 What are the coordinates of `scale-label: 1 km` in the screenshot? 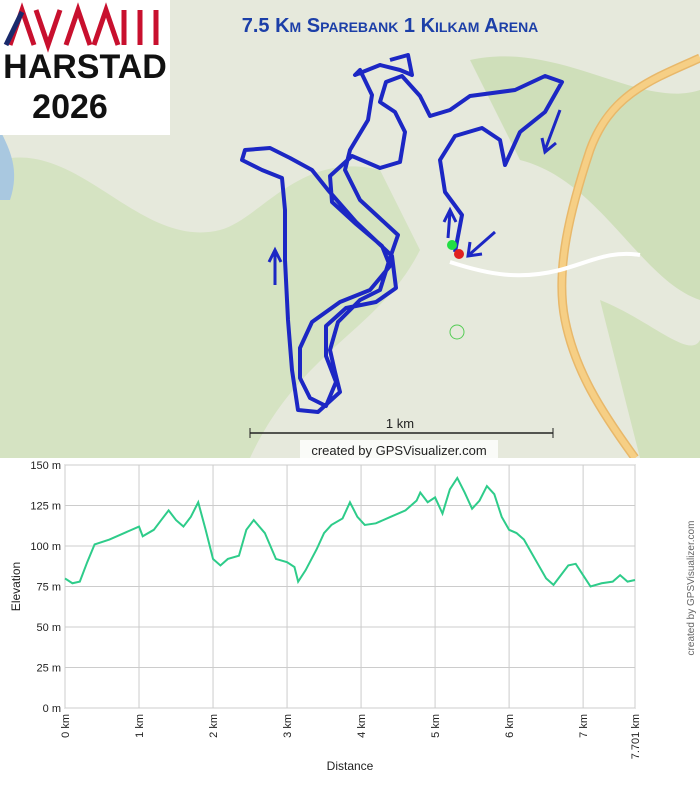 It's located at (400, 423).